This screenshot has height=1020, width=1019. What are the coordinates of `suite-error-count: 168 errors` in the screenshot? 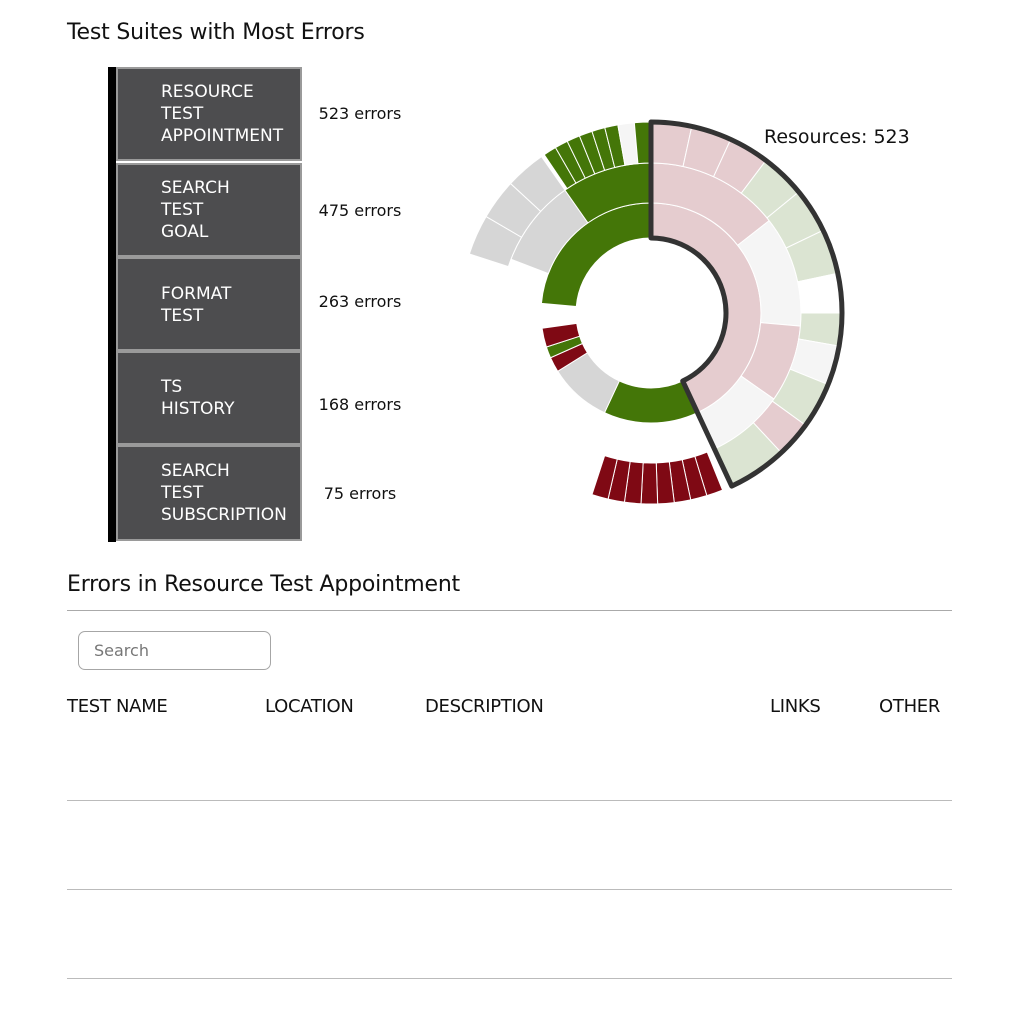 It's located at (360, 404).